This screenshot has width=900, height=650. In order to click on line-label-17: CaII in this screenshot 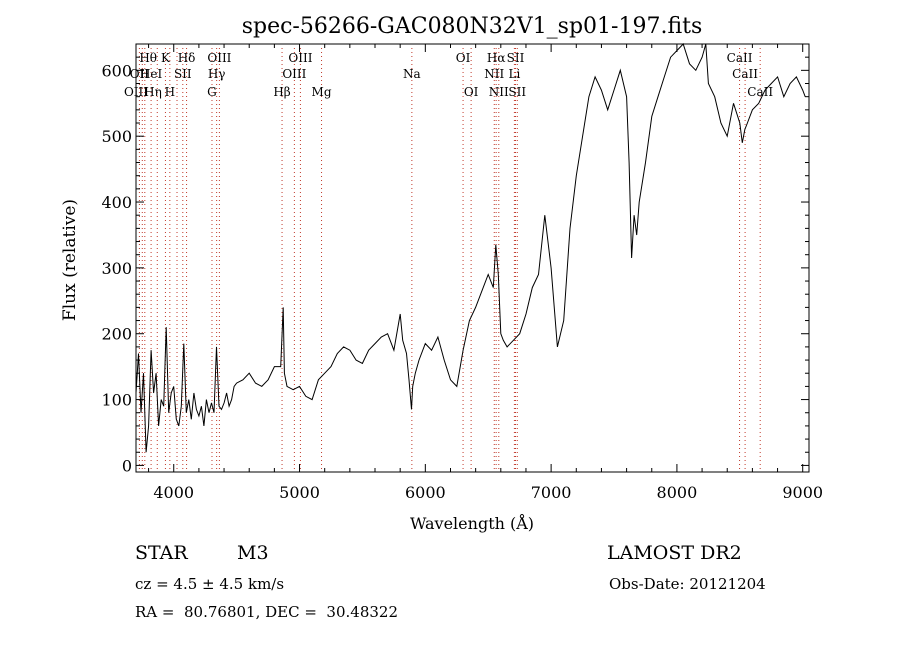, I will do `click(745, 74)`.